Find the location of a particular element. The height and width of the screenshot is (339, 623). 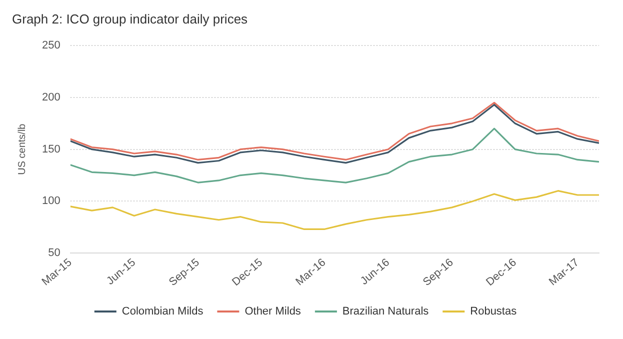

y-tick-label: 50 is located at coordinates (54, 253).